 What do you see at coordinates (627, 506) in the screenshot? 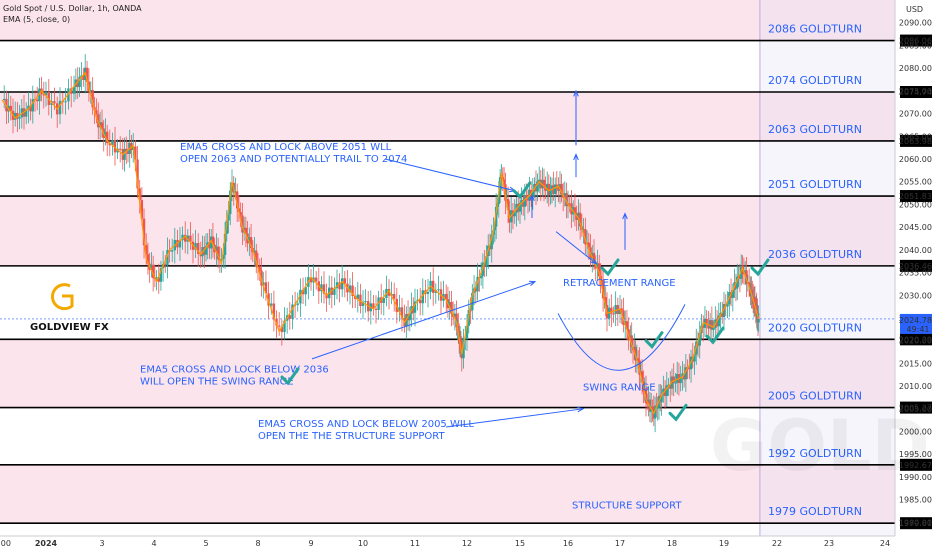
I see `annotation-text: STRUCTURE SUPPORT` at bounding box center [627, 506].